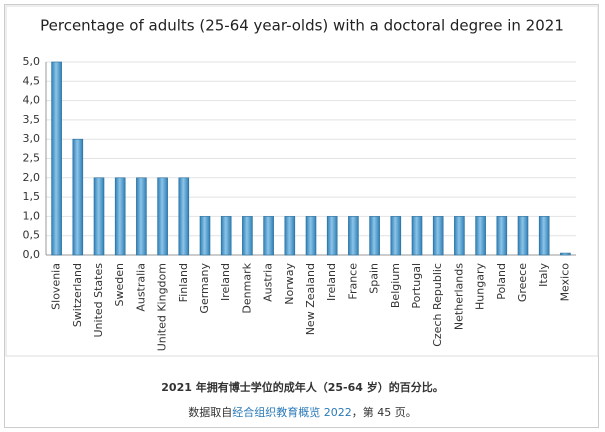  I want to click on x-tick-label: Austria, so click(268, 282).